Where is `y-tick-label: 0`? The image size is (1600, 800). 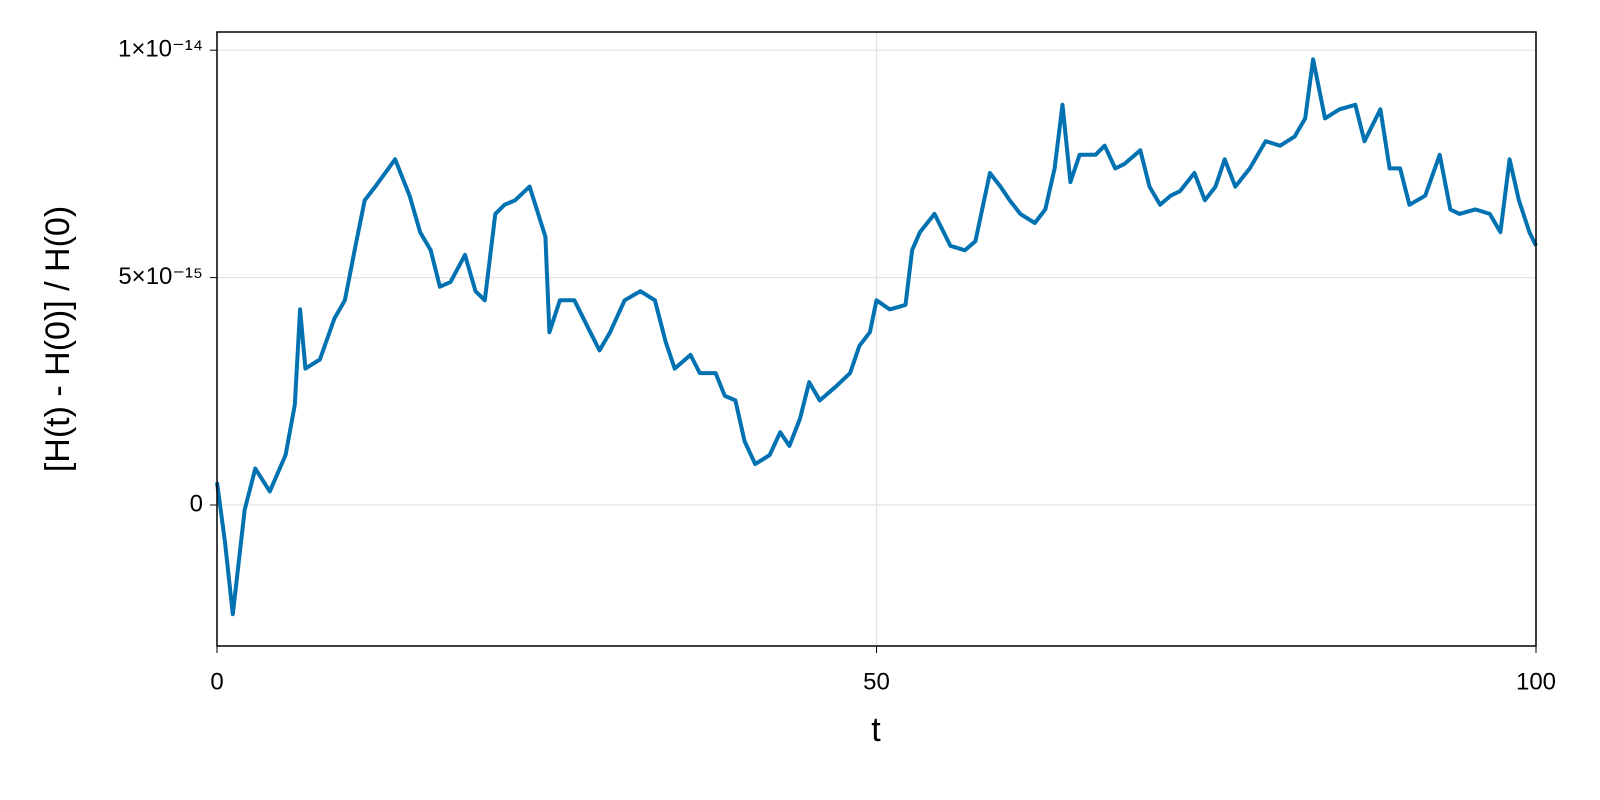
y-tick-label: 0 is located at coordinates (196, 503).